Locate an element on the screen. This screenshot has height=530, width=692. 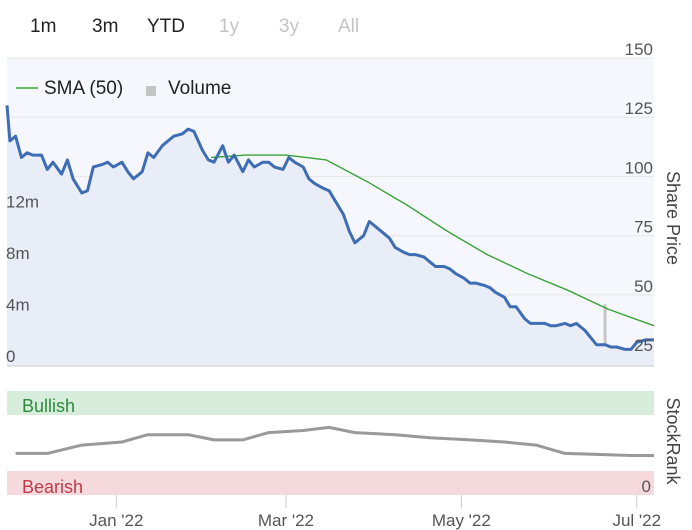
volume-axis-ticks: 0 4m 8m 12m is located at coordinates (22, 279).